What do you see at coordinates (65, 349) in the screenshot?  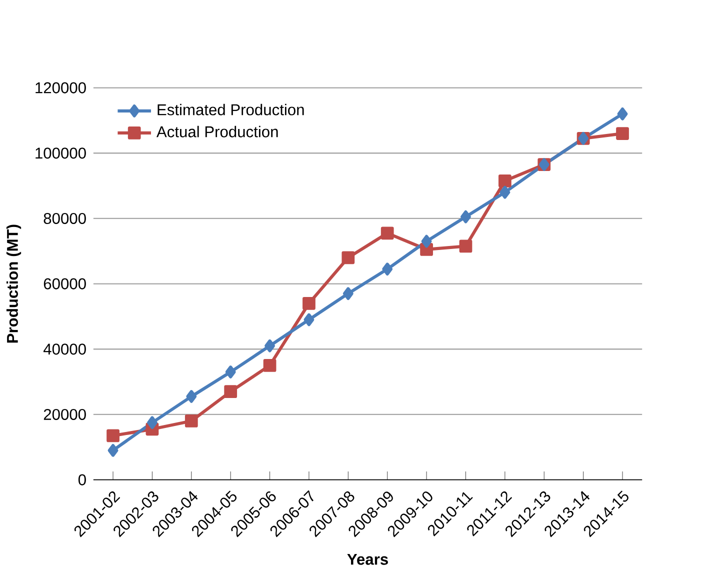 I see `y-tick-label: 40000` at bounding box center [65, 349].